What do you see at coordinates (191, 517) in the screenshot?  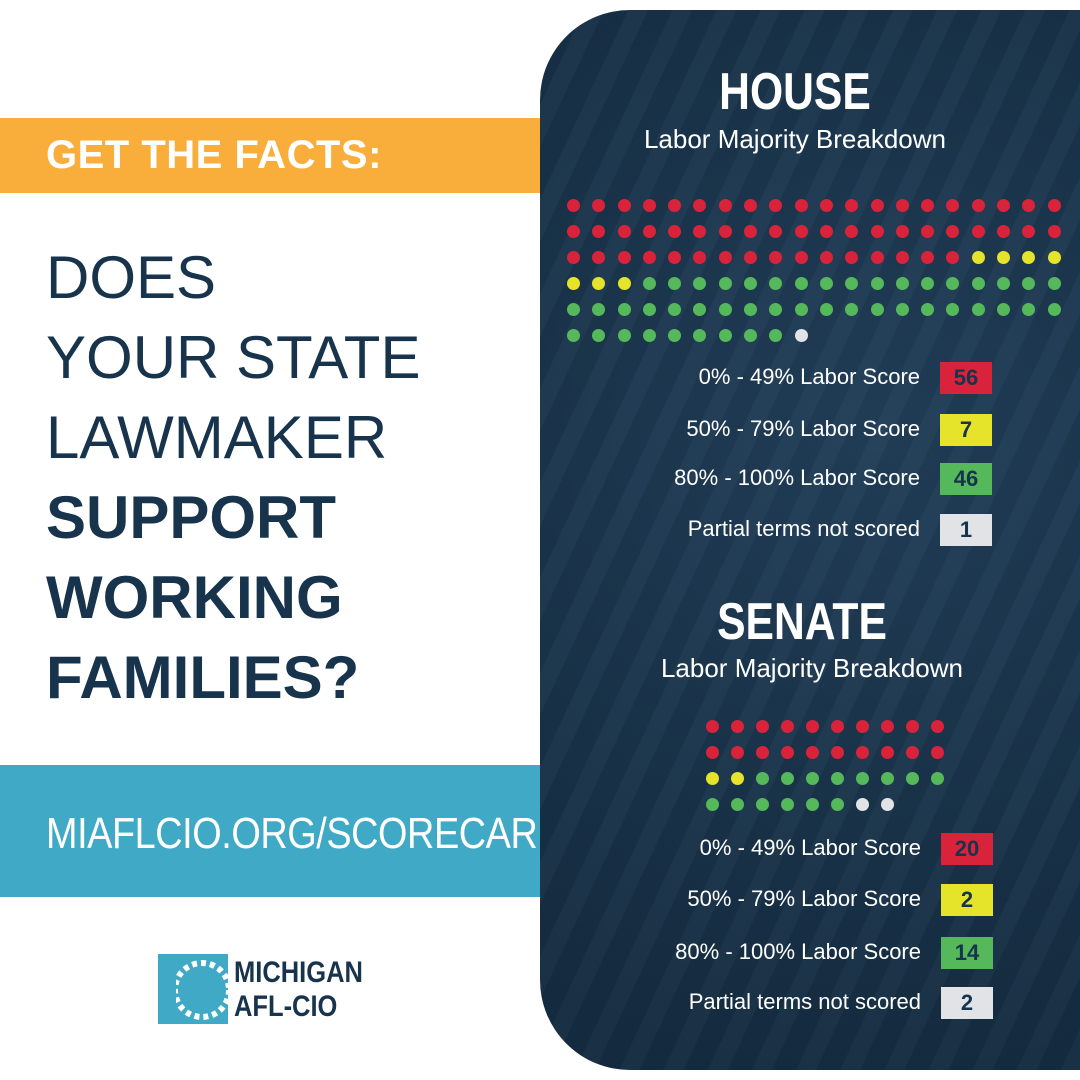 I see `headline-line-bold: SUPPORT` at bounding box center [191, 517].